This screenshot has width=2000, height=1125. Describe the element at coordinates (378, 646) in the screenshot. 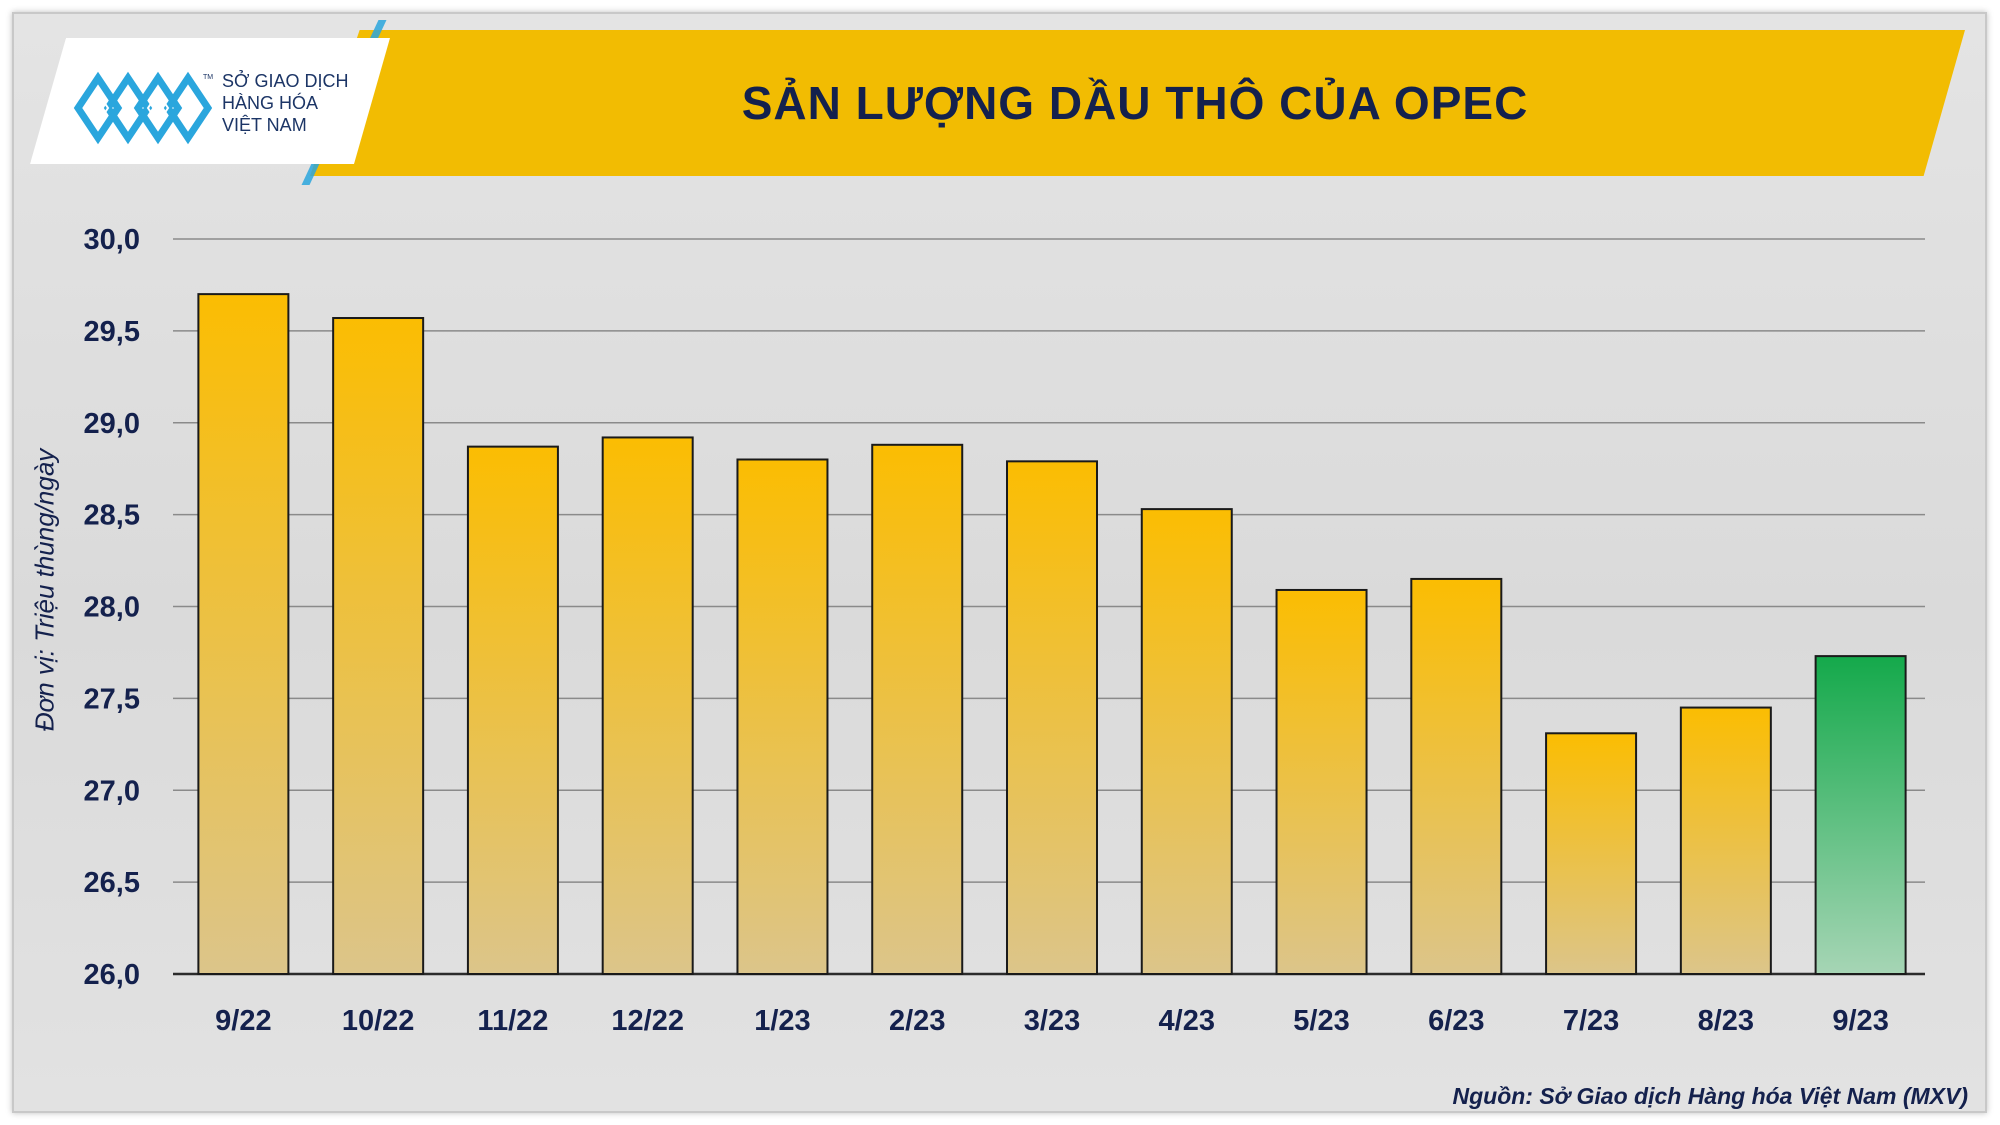

I see `bar-10/22` at that location.